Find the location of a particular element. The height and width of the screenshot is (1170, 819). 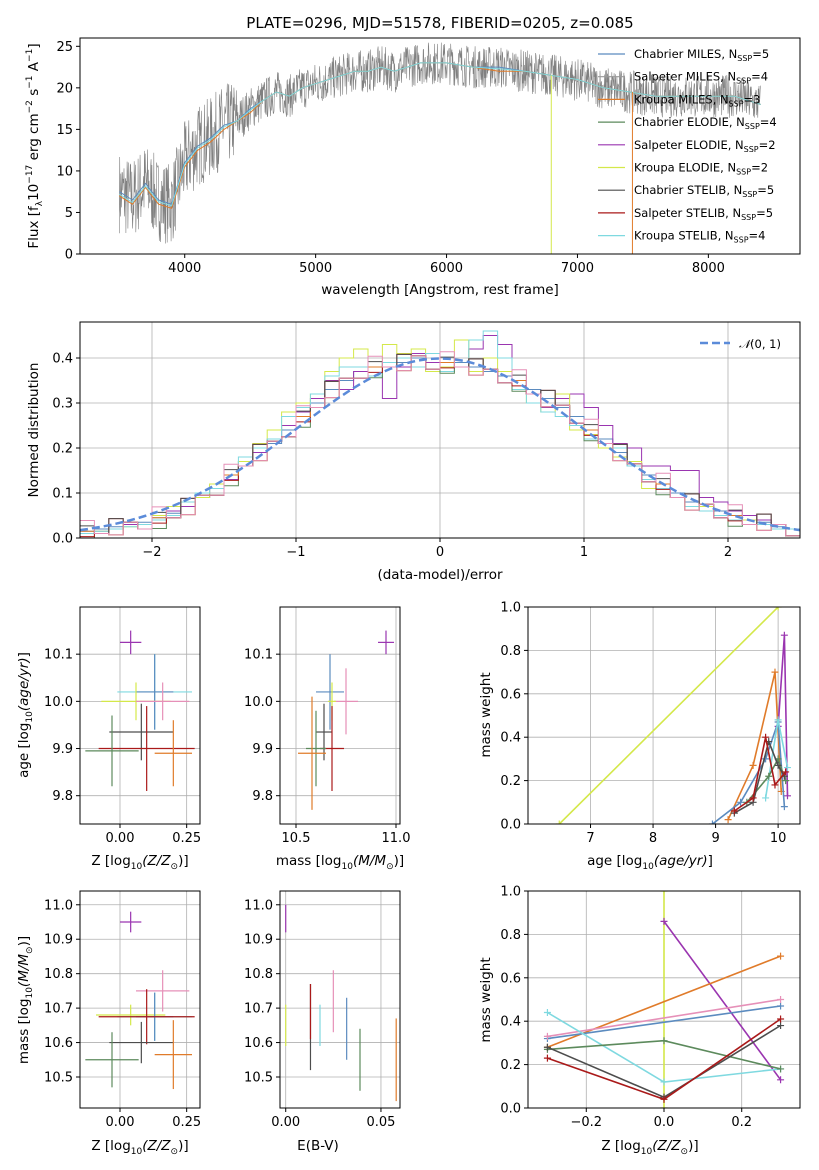

x-tick-label: 8000 is located at coordinates (708, 268).